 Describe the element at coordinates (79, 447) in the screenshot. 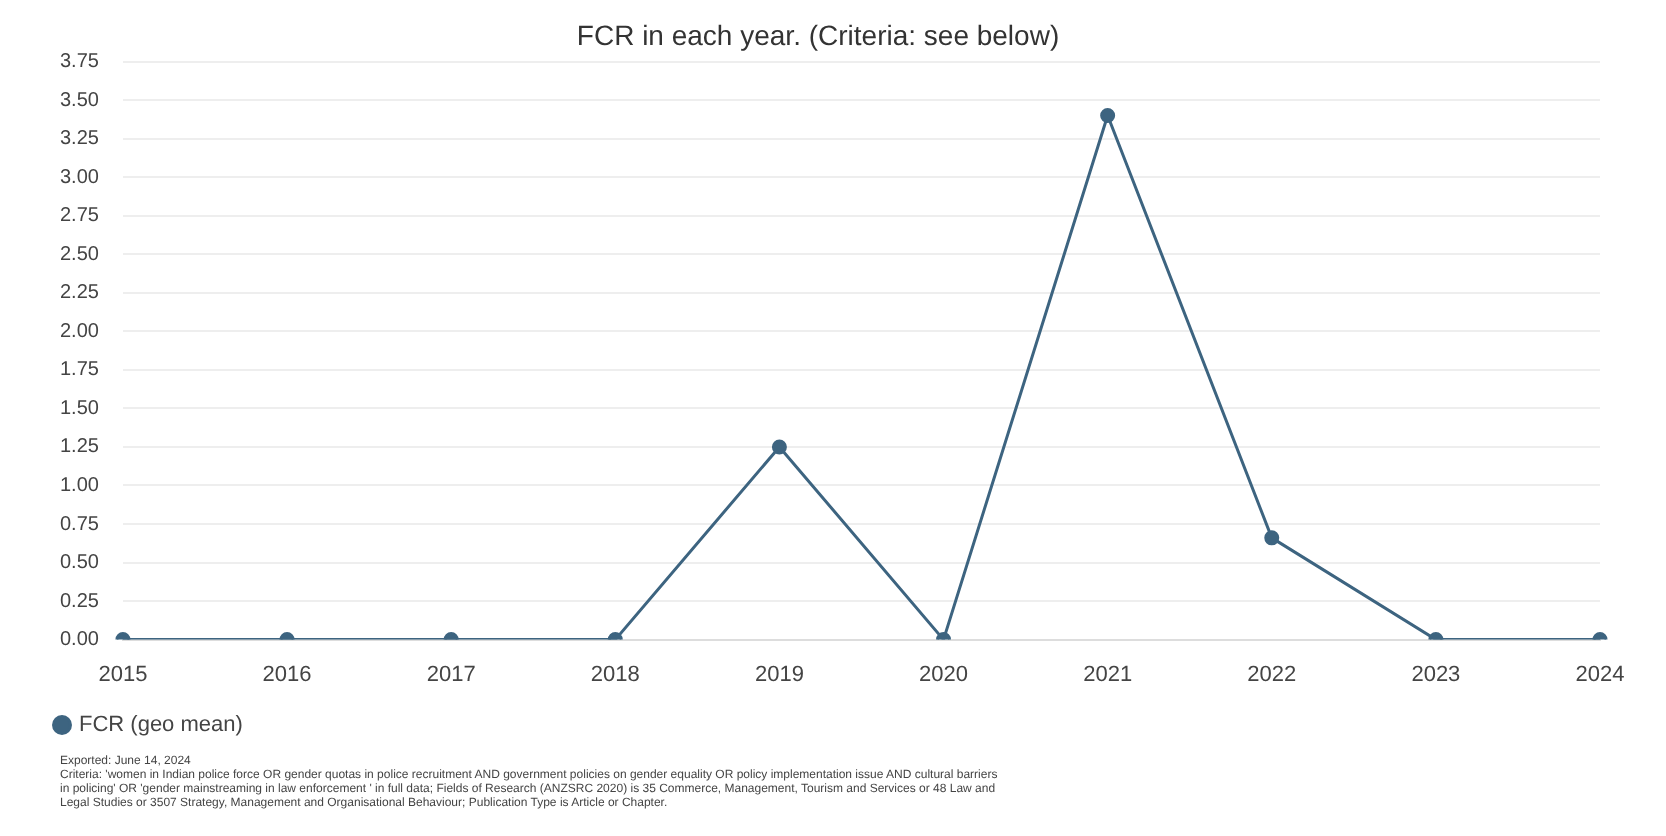

I see `y-tick-label: 1.25` at that location.